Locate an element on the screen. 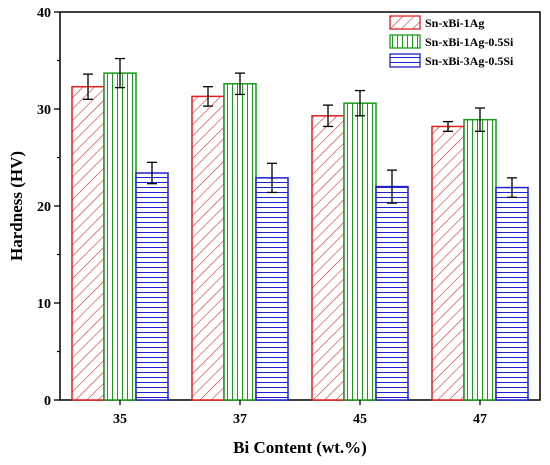 Image resolution: width=550 pixels, height=465 pixels. y-tick-label: 10 is located at coordinates (44, 304).